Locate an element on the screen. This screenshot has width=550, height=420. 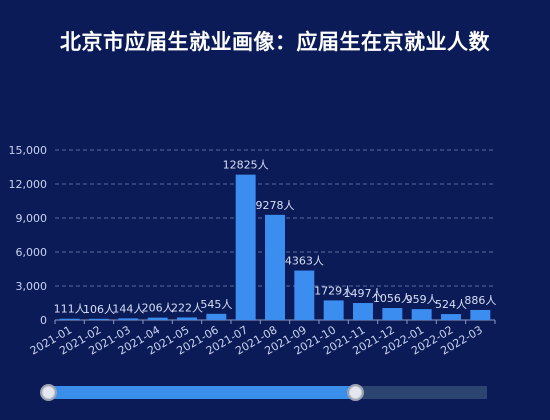
data-label: 111人 is located at coordinates (70, 309).